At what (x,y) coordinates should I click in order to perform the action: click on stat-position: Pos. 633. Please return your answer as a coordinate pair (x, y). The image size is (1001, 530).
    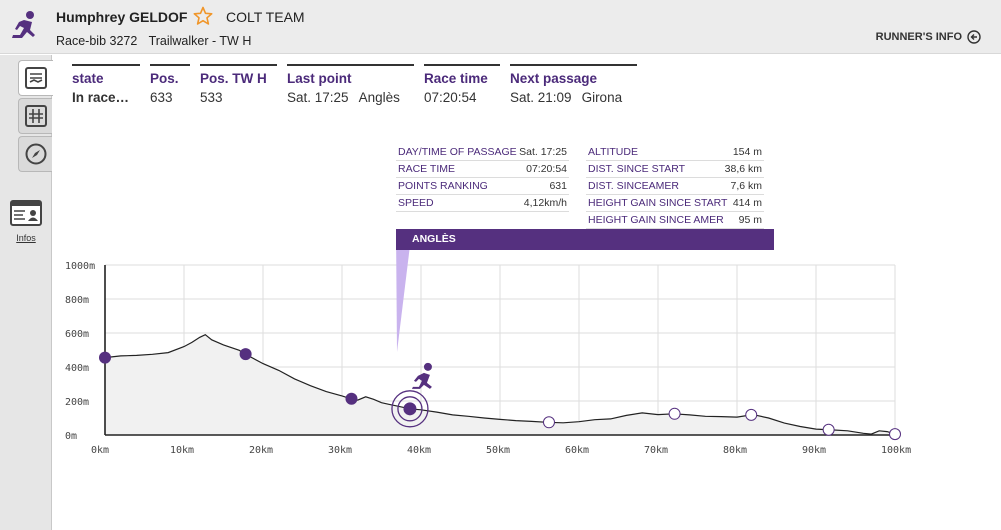
    Looking at the image, I should click on (170, 84).